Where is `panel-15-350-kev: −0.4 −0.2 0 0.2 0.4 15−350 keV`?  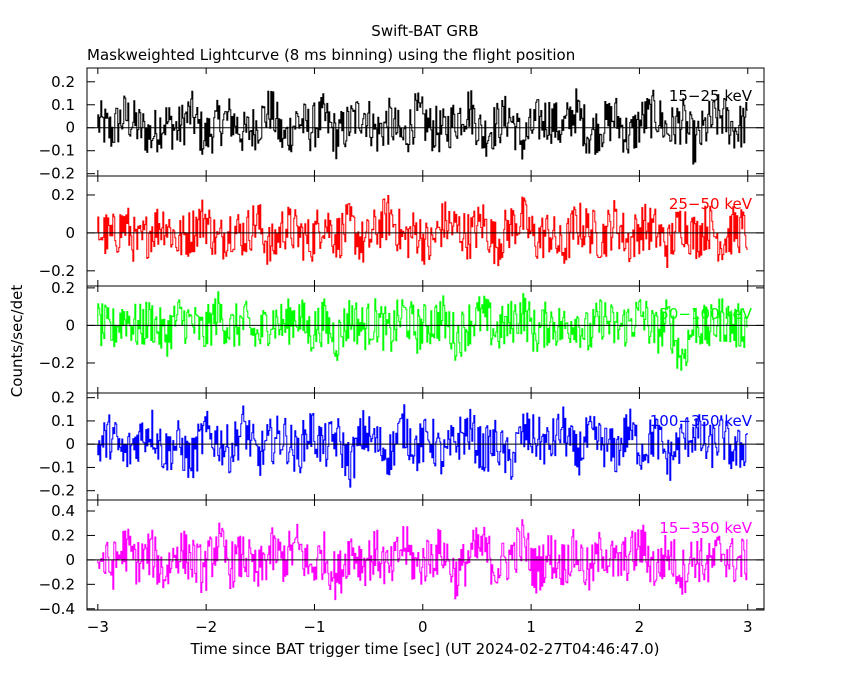 panel-15-350-kev: −0.4 −0.2 0 0.2 0.4 15−350 keV is located at coordinates (402, 558).